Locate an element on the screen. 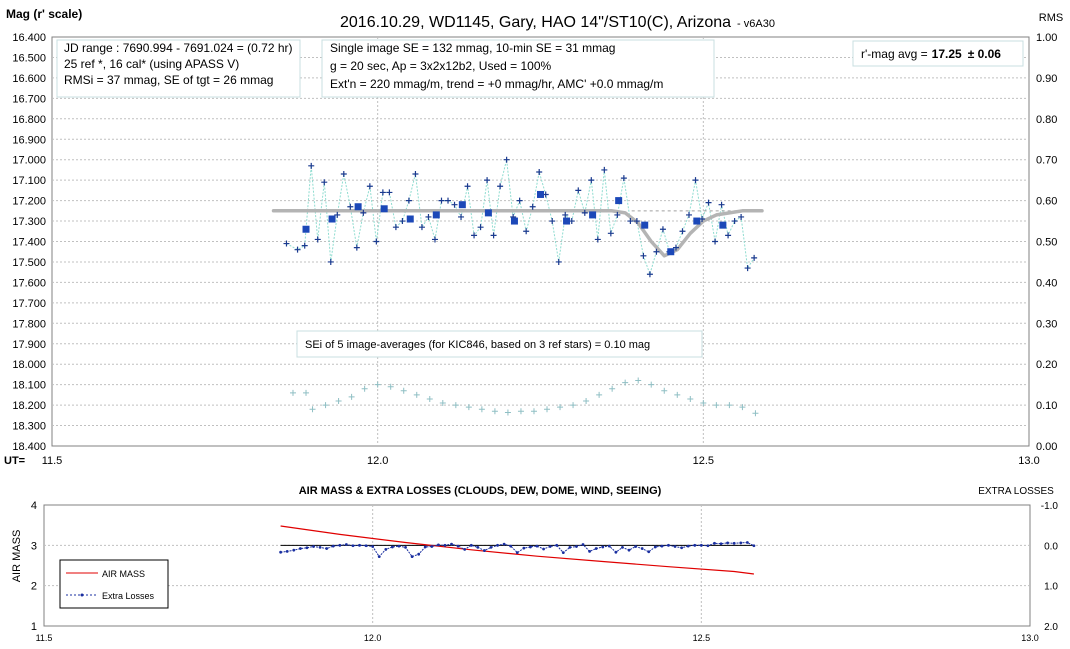 The height and width of the screenshot is (649, 1070). top-y-tick-label: 17.200 is located at coordinates (29, 202).